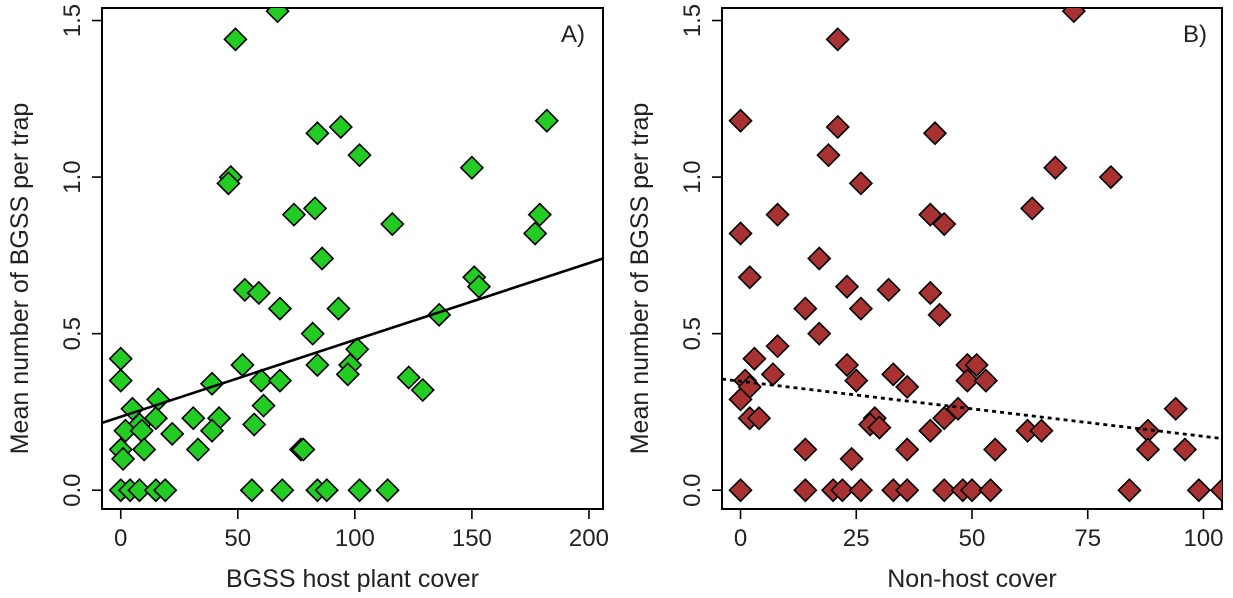 This screenshot has height=598, width=1233. Describe the element at coordinates (20, 279) in the screenshot. I see `y-axis-label: Mean number of BGSS per trap` at that location.